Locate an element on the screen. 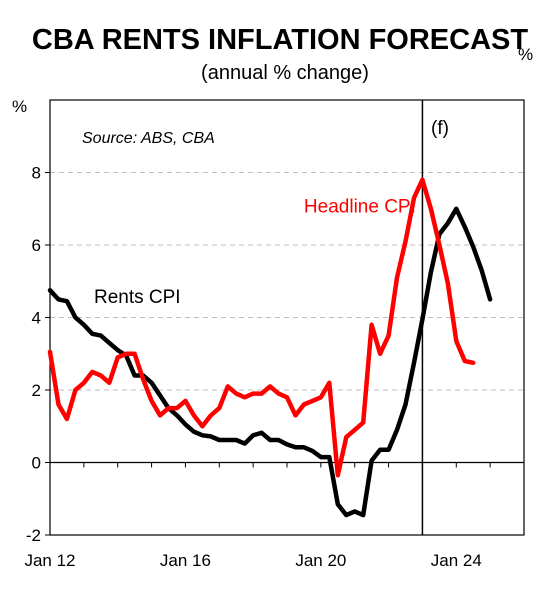  source-note: Source: ABS, CBA is located at coordinates (148, 138).